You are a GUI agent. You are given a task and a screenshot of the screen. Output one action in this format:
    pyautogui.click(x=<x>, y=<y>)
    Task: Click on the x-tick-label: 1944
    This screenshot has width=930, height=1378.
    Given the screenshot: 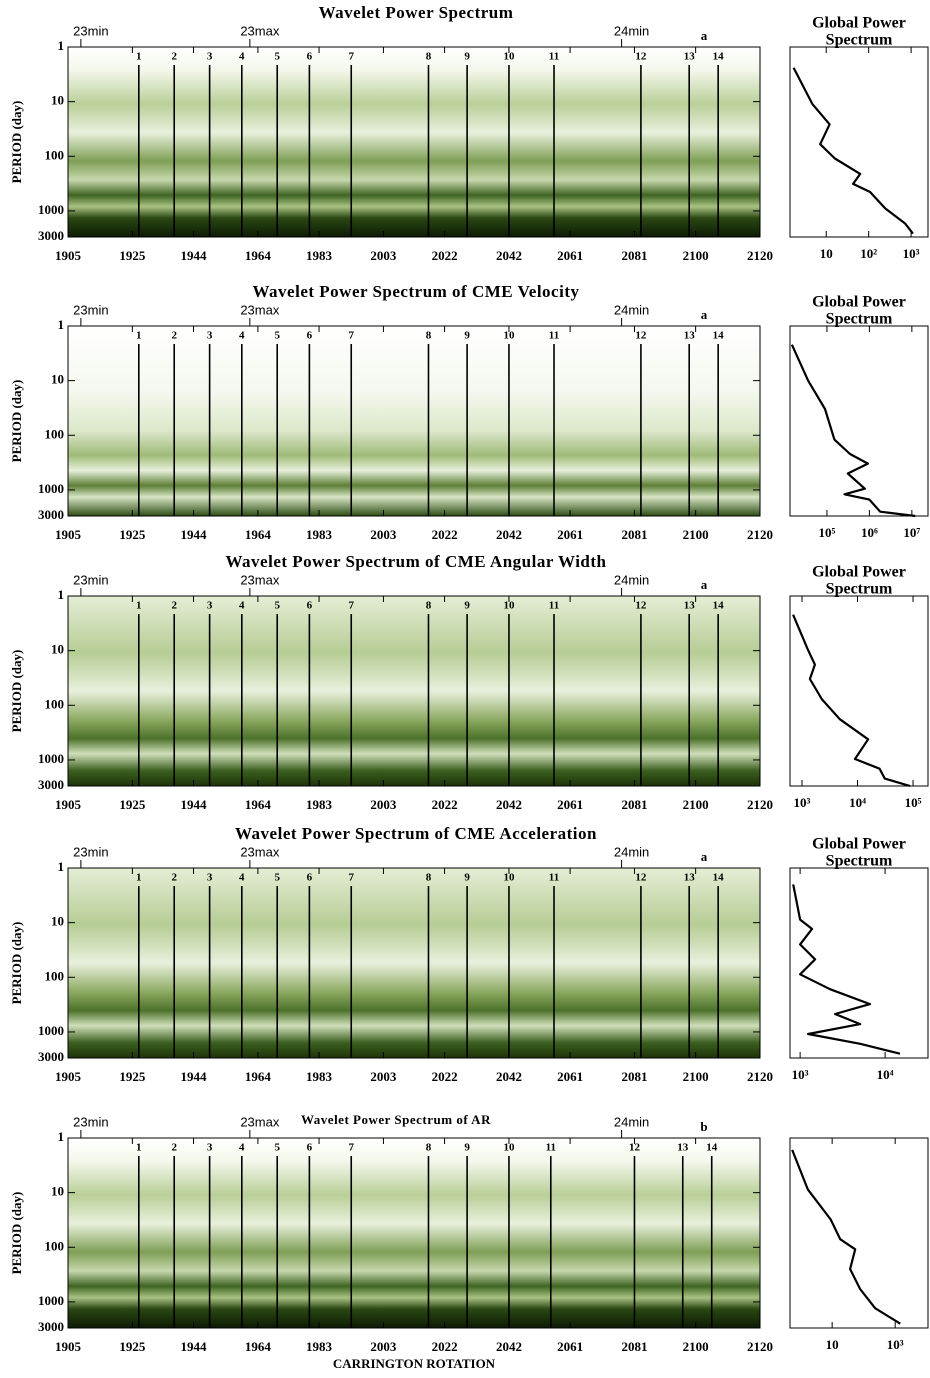 What is the action you would take?
    pyautogui.click(x=194, y=1076)
    